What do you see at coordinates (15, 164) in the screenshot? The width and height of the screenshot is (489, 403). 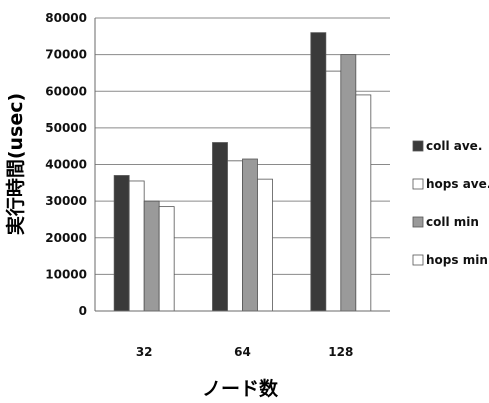 I see `y-axis-title: 実行時間(usec)` at bounding box center [15, 164].